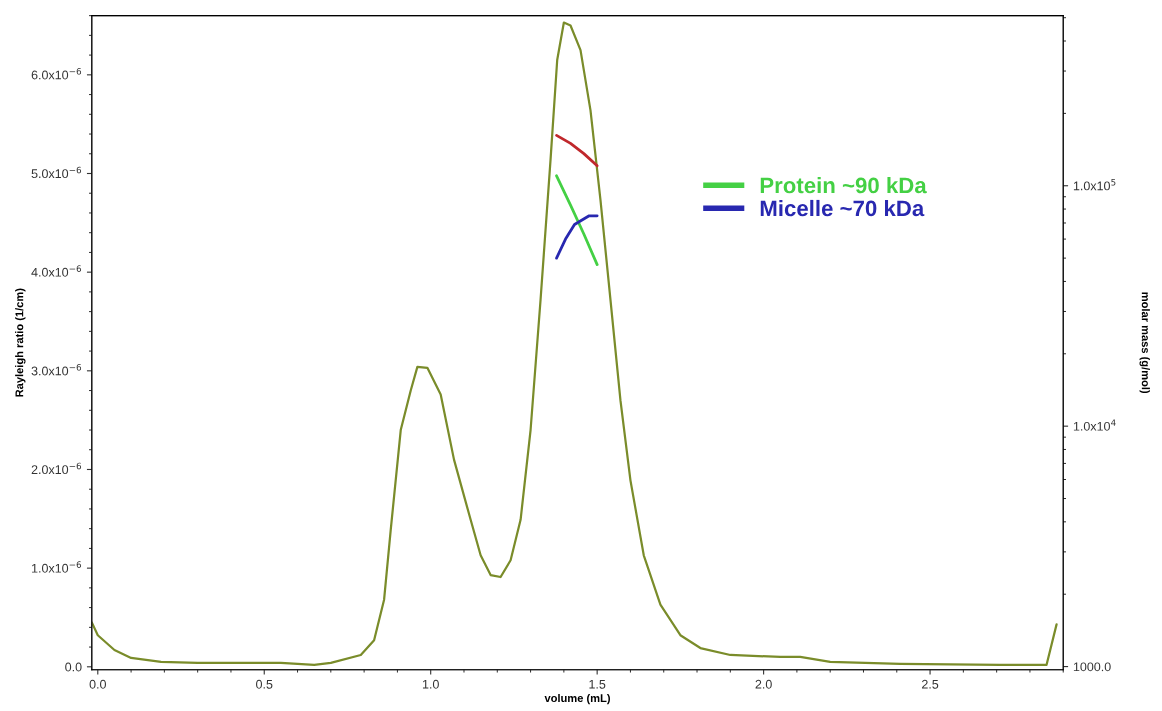  What do you see at coordinates (843, 185) in the screenshot?
I see `legend-label: Protein ~90 kDa` at bounding box center [843, 185].